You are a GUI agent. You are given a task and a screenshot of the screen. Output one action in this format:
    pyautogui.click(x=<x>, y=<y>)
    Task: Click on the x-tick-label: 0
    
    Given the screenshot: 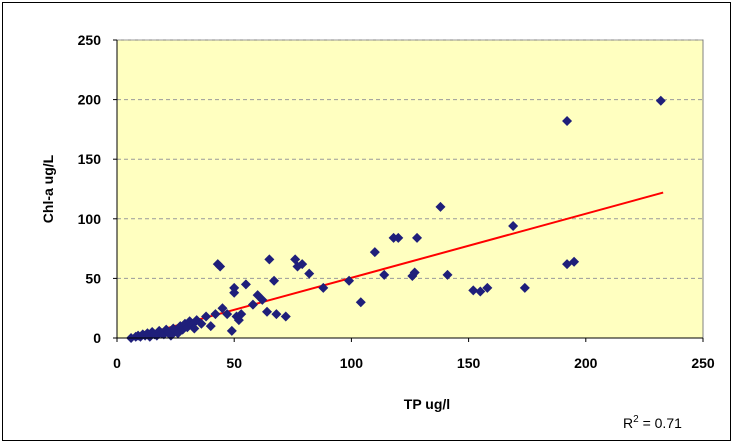 What is the action you would take?
    pyautogui.click(x=117, y=363)
    